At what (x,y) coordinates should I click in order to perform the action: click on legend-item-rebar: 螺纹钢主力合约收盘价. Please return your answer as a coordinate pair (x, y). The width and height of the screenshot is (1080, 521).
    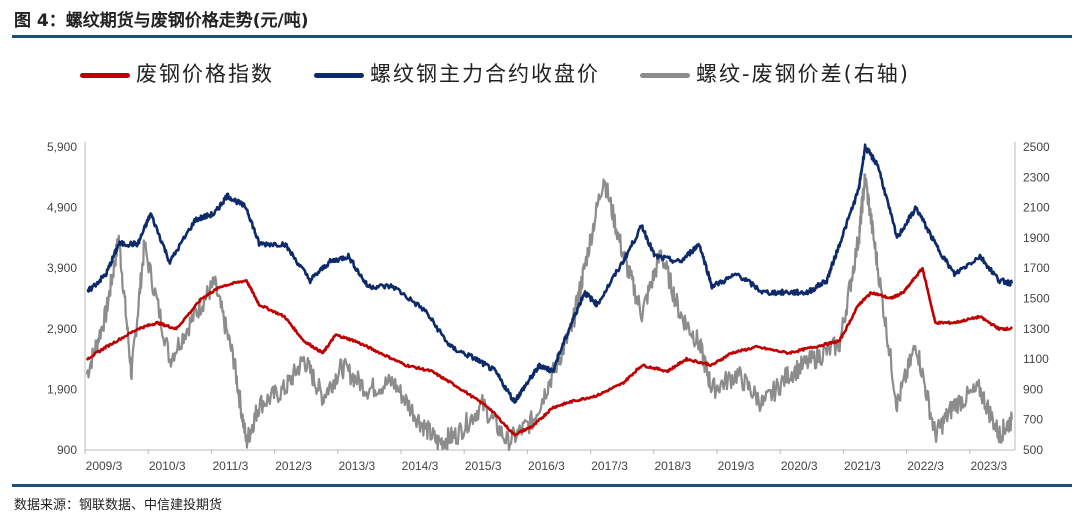
    Looking at the image, I should click on (457, 73).